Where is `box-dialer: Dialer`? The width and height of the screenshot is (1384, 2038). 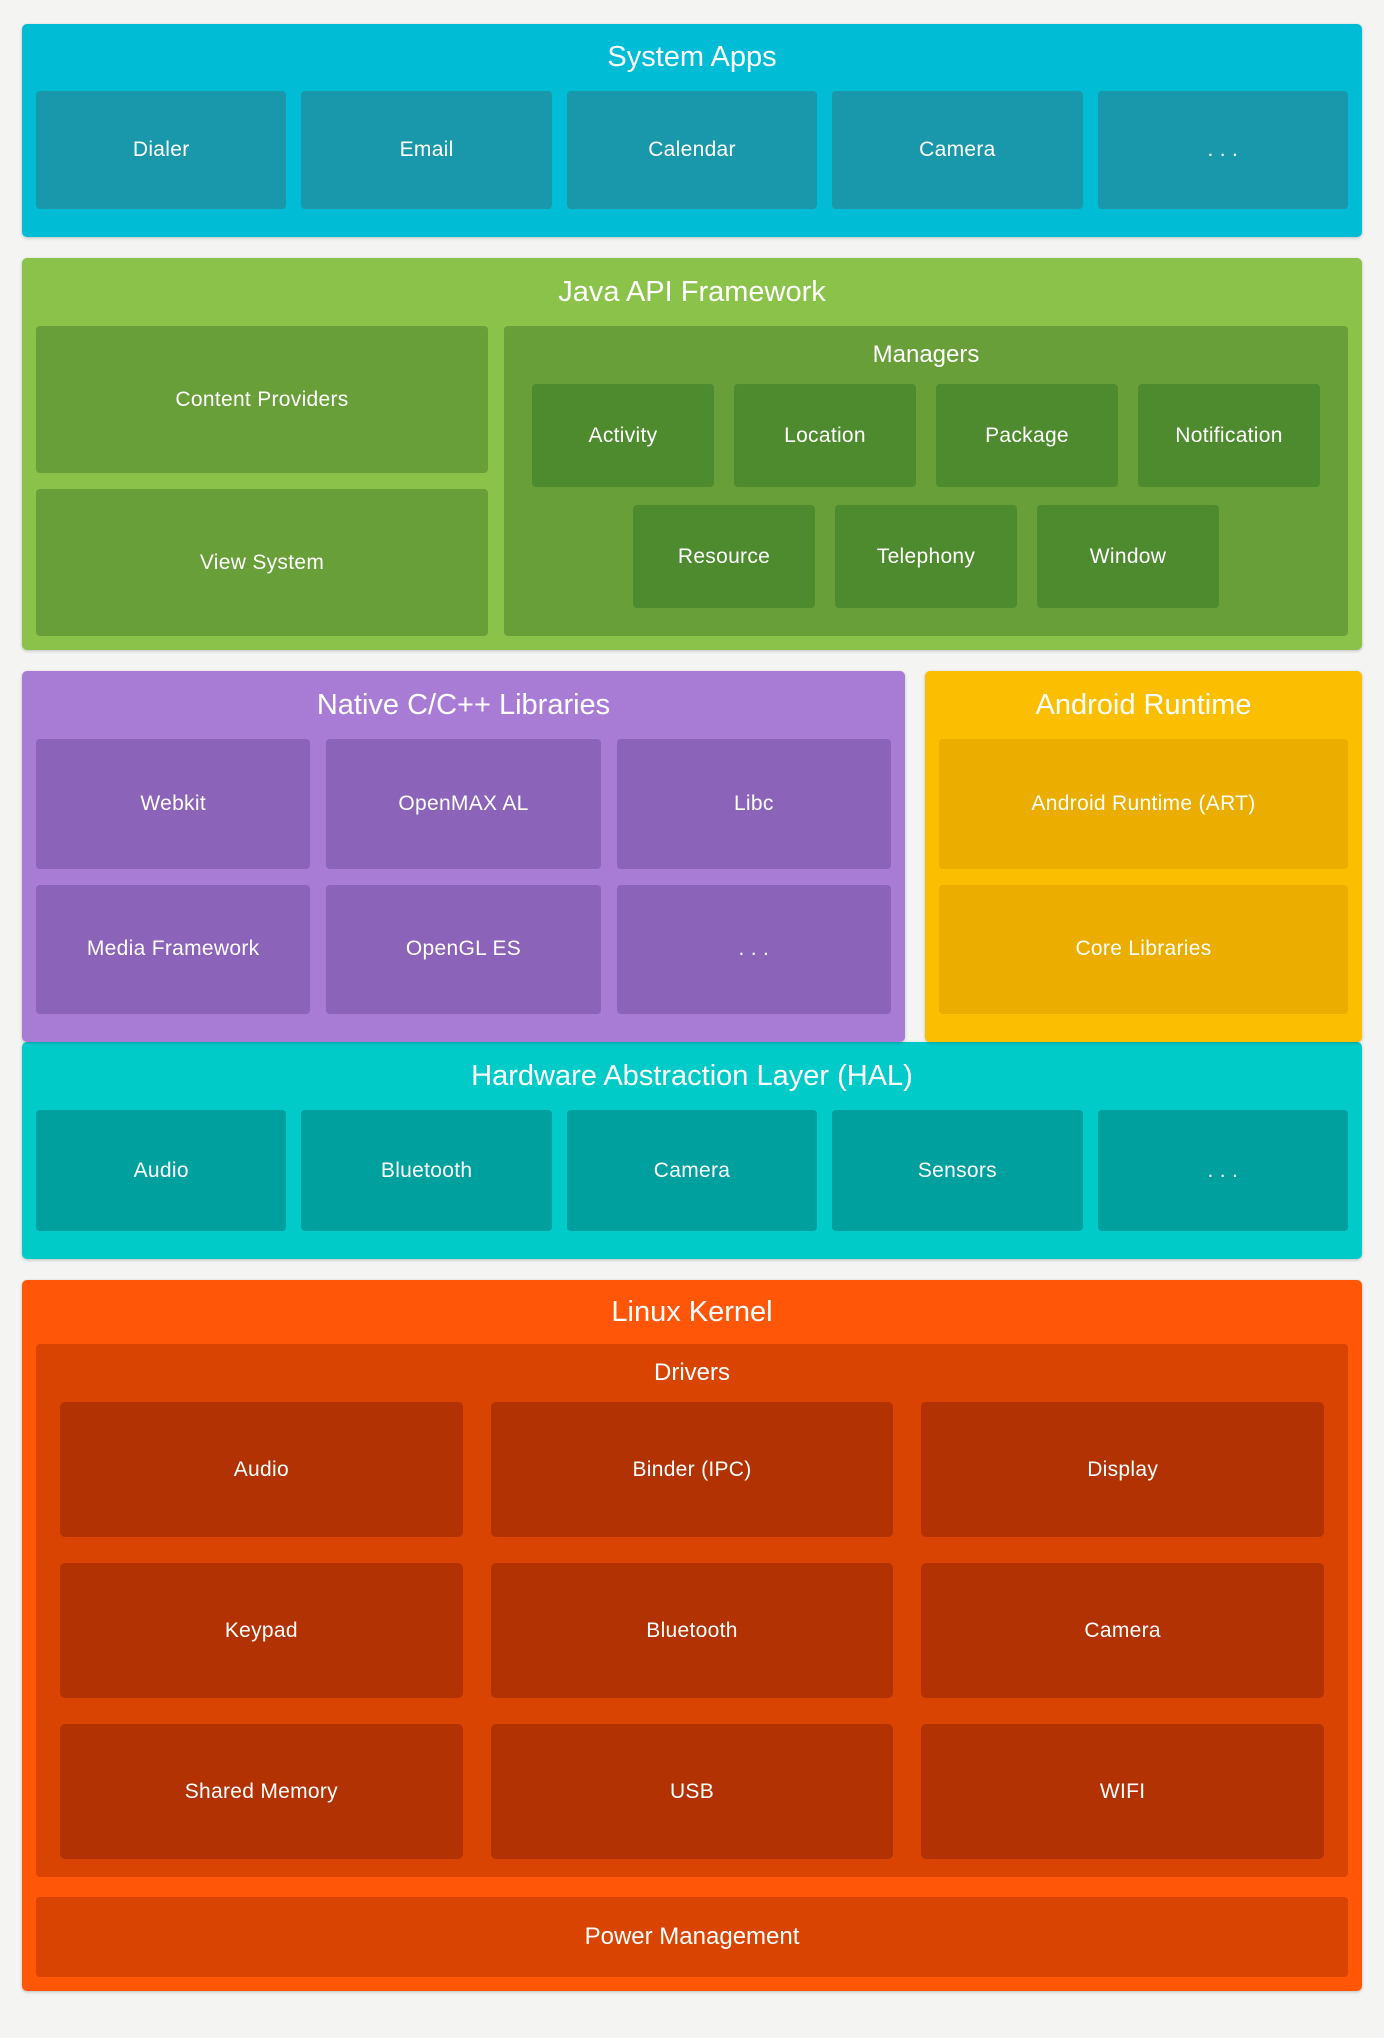
box-dialer: Dialer is located at coordinates (161, 150).